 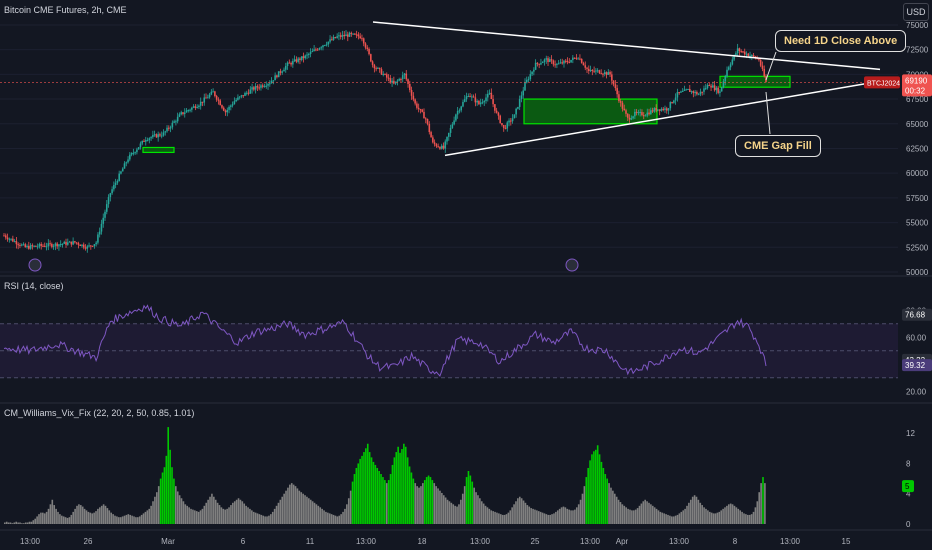 I want to click on rsi-pane-label: RSI (14, close), so click(x=34, y=286).